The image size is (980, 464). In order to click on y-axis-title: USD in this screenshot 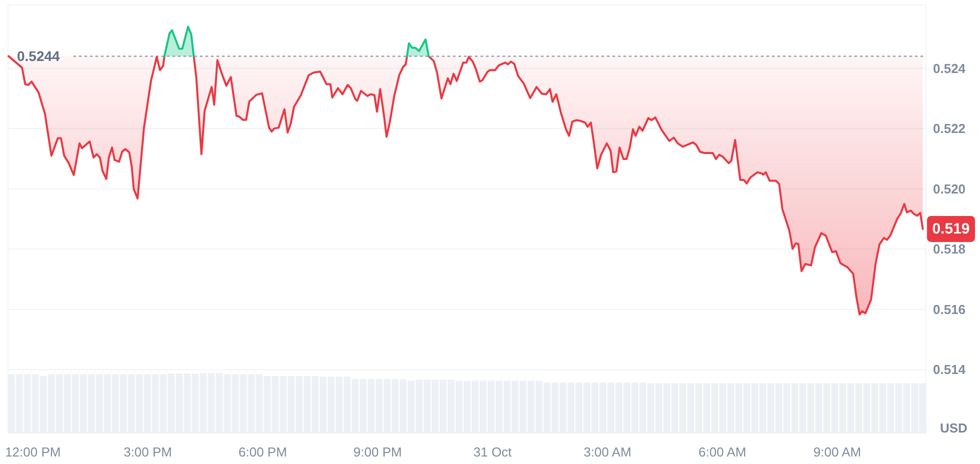, I will do `click(954, 428)`.